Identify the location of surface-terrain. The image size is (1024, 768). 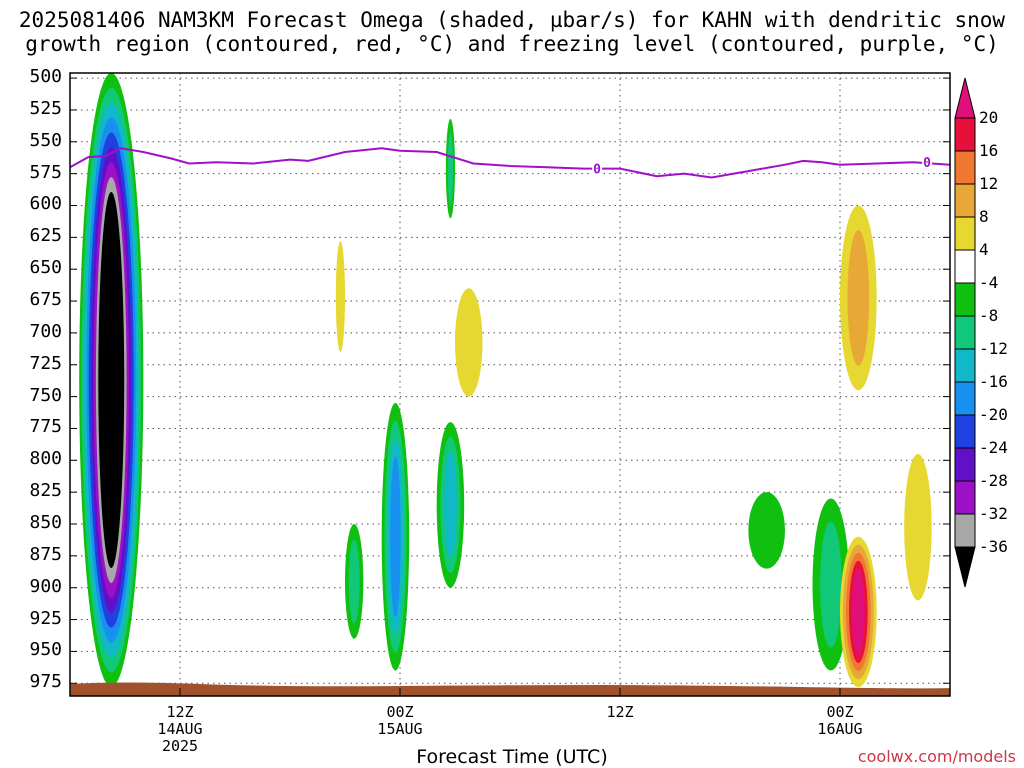
(510, 689).